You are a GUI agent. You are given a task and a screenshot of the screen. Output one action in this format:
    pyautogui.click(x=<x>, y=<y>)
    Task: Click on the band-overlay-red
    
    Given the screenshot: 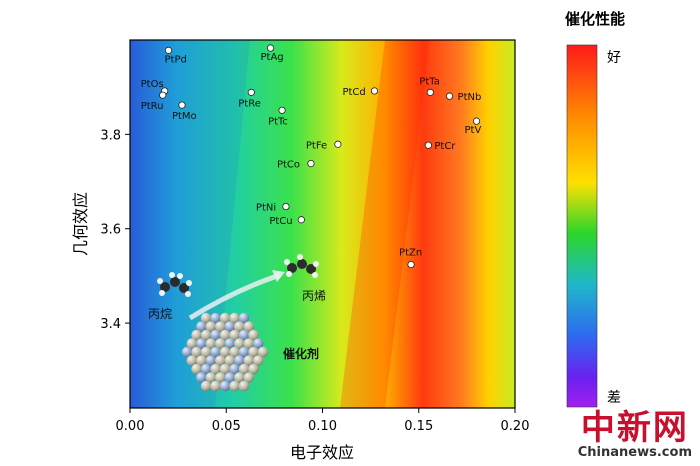 What is the action you would take?
    pyautogui.click(x=385, y=224)
    